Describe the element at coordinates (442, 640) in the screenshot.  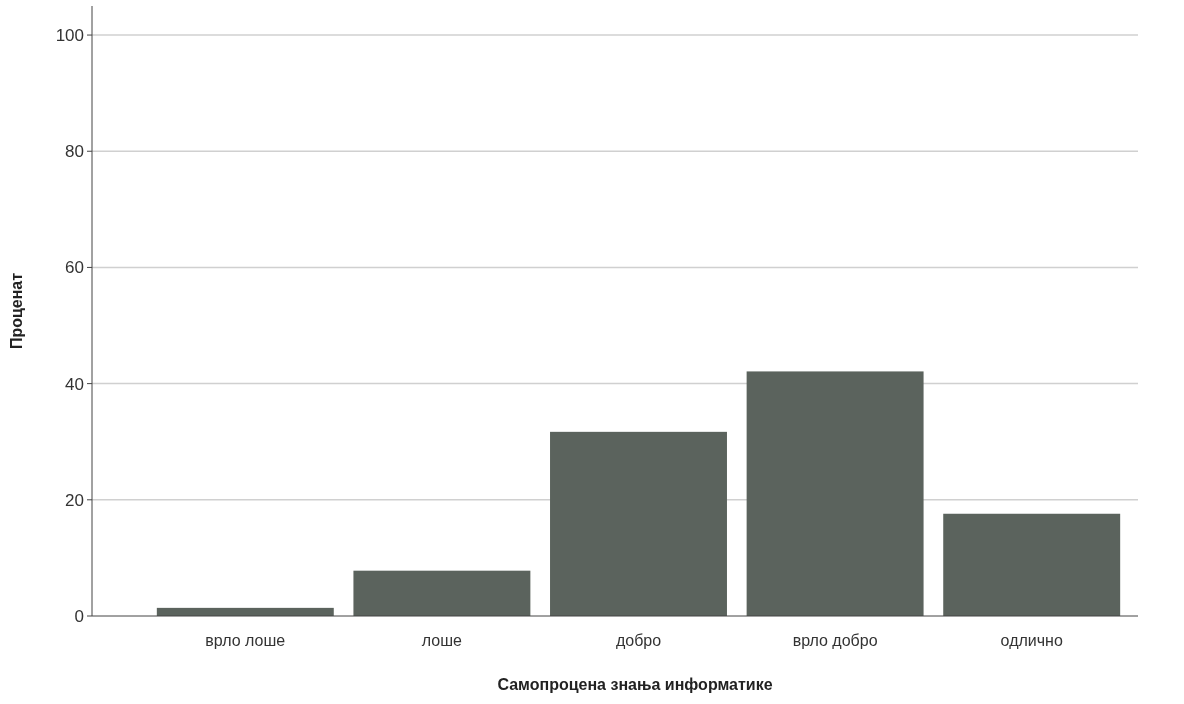
I see `x-tick-label: лоше` at that location.